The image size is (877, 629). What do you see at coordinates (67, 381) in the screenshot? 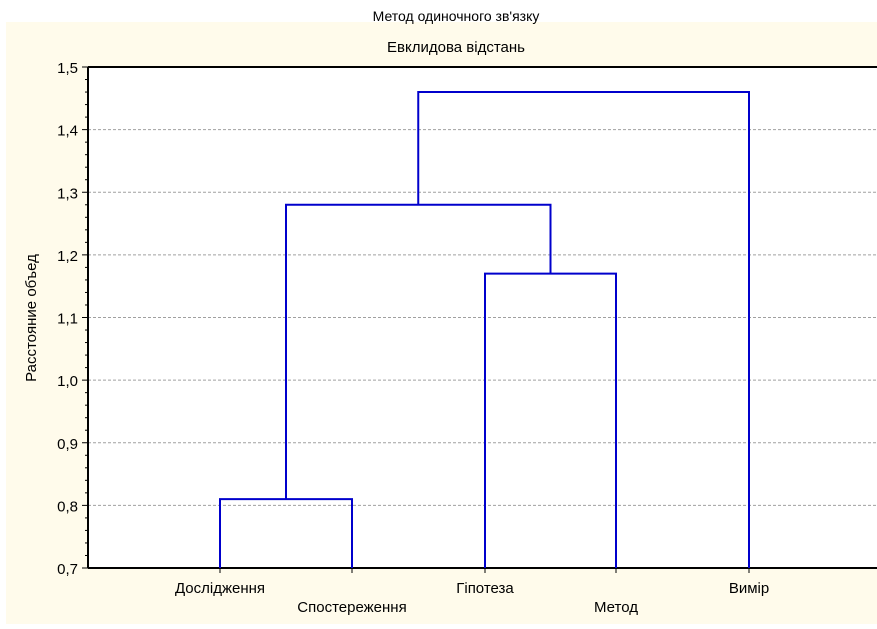
I see `y-tick-label: 1,0` at bounding box center [67, 381].